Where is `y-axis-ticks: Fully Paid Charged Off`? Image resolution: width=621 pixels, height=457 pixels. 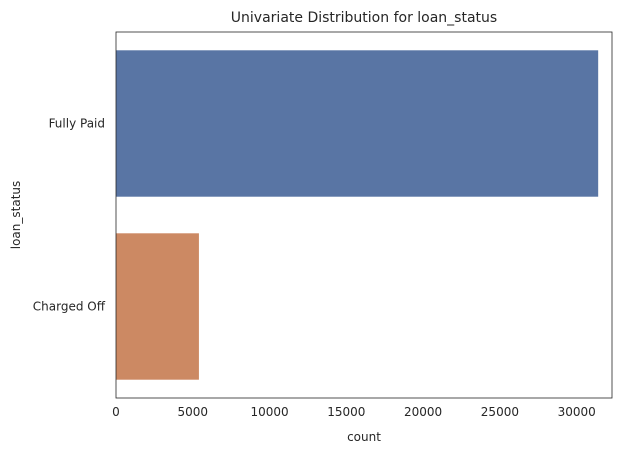
y-axis-ticks: Fully Paid Charged Off is located at coordinates (69, 215).